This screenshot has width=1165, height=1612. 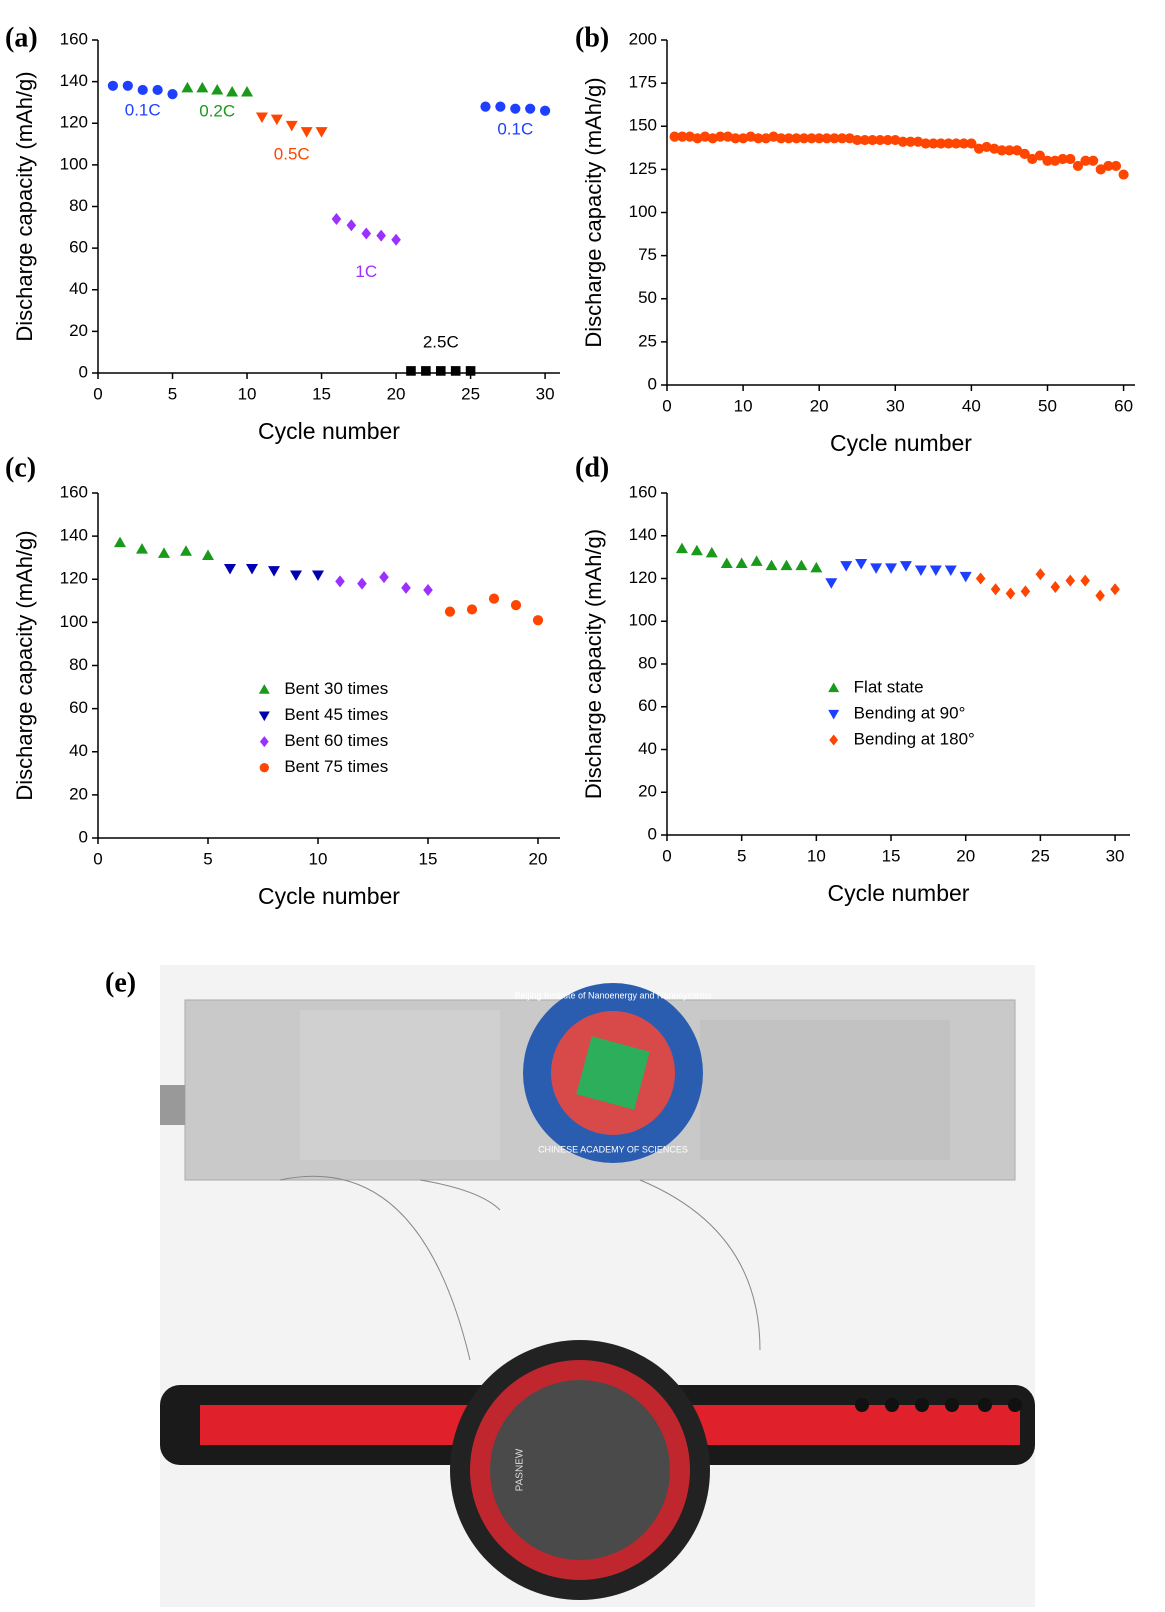 I want to click on x-tick-label: 50, so click(x=1047, y=405).